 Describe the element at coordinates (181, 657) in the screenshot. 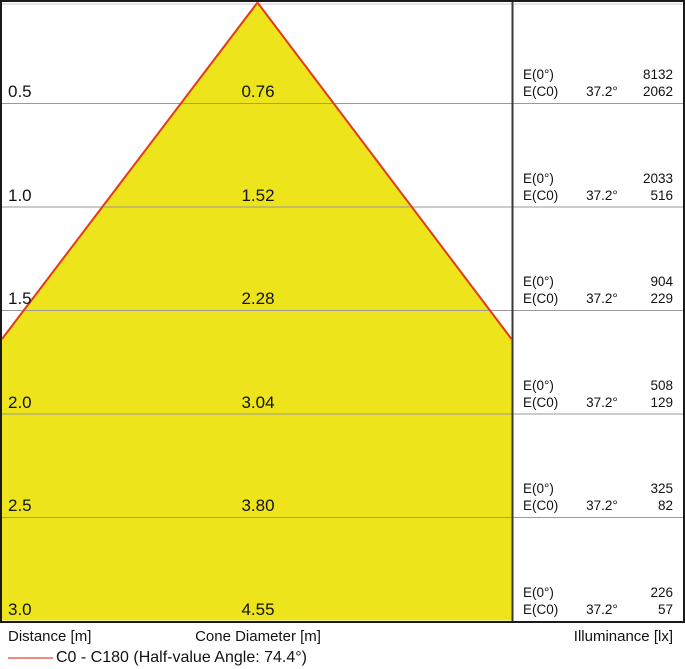

I see `legend-label: C0 - C180 (Half-value Angle: 74.4°)` at that location.